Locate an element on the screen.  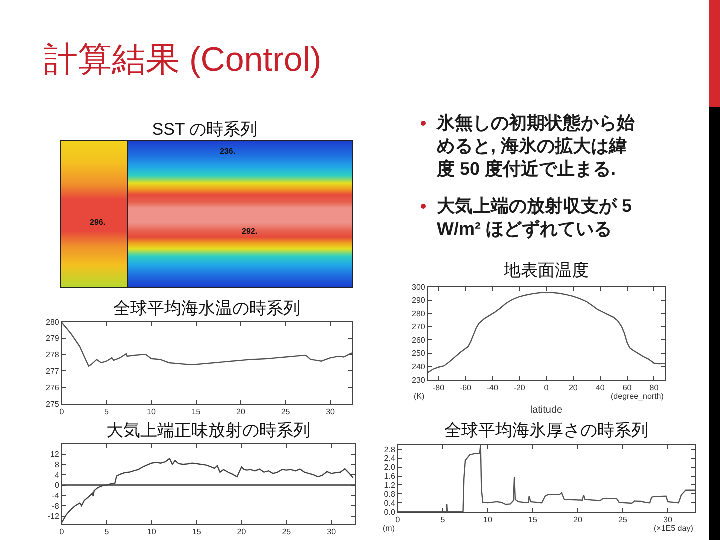
y-tick-label: 1.6 is located at coordinates (390, 477).